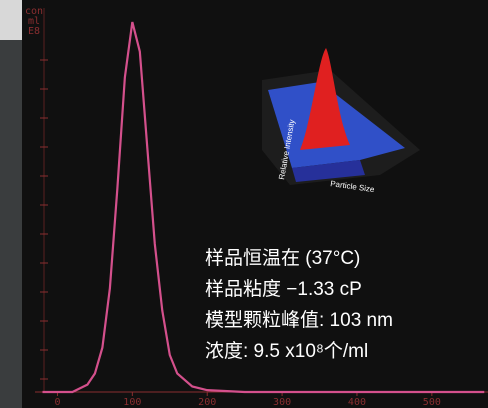 The image size is (488, 408). I want to click on inset-image: Particle Size Relative Intensity, so click(341, 121).